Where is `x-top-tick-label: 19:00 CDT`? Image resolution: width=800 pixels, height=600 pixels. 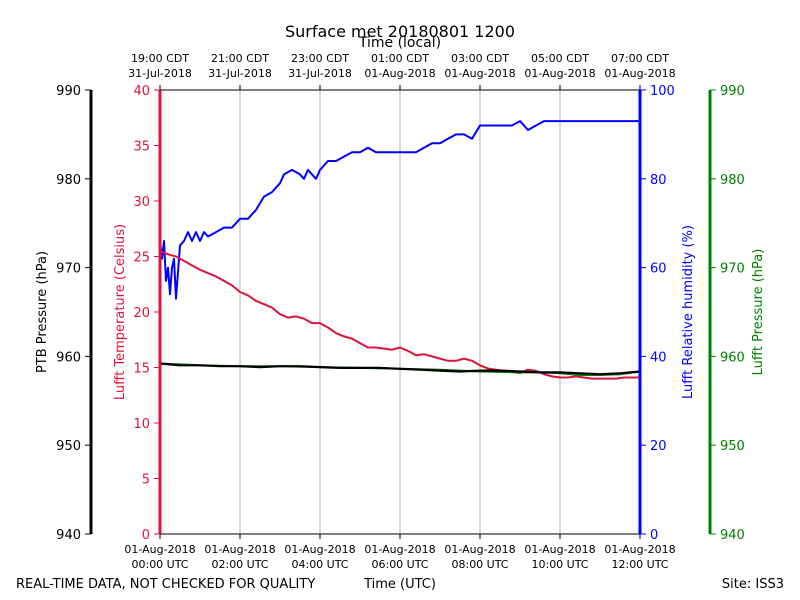
x-top-tick-label: 19:00 CDT is located at coordinates (160, 58).